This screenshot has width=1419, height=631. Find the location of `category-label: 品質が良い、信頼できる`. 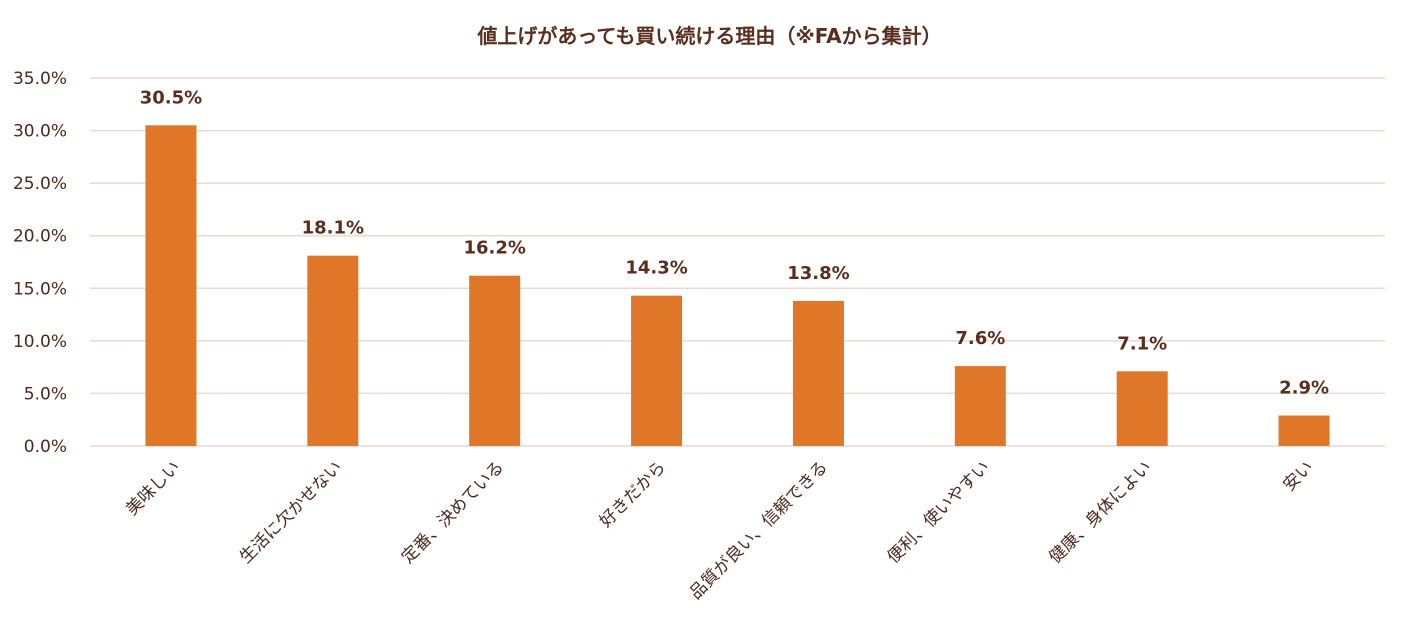

category-label: 品質が良い、信頼できる is located at coordinates (759, 530).